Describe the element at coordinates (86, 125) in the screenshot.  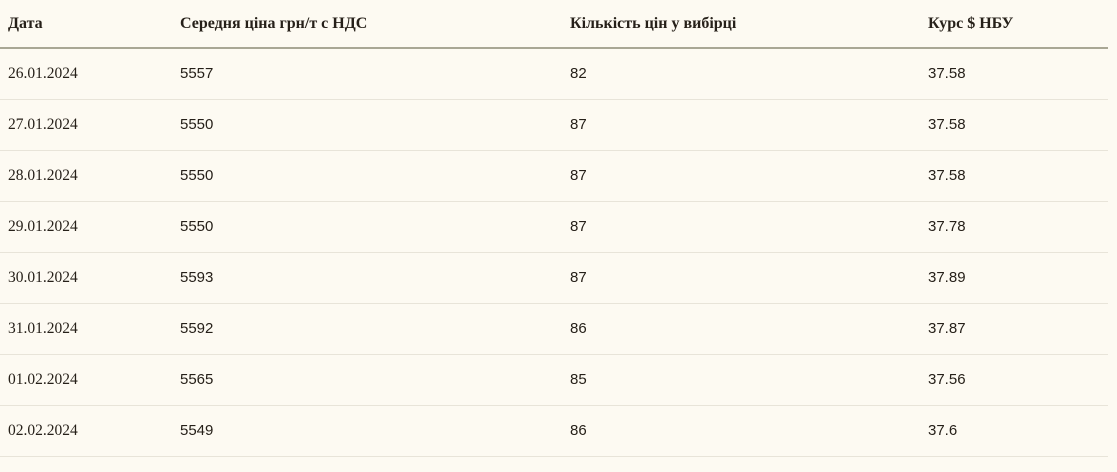
I see `date-cell: 27.01.2024` at that location.